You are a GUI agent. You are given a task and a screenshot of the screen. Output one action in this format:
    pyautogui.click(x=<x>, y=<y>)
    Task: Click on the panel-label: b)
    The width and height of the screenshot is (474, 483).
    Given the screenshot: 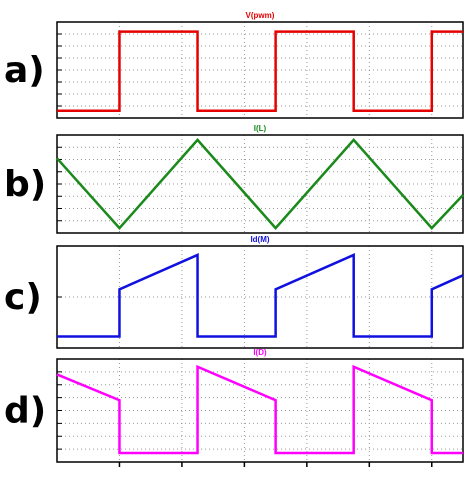 What is the action you would take?
    pyautogui.click(x=25, y=184)
    